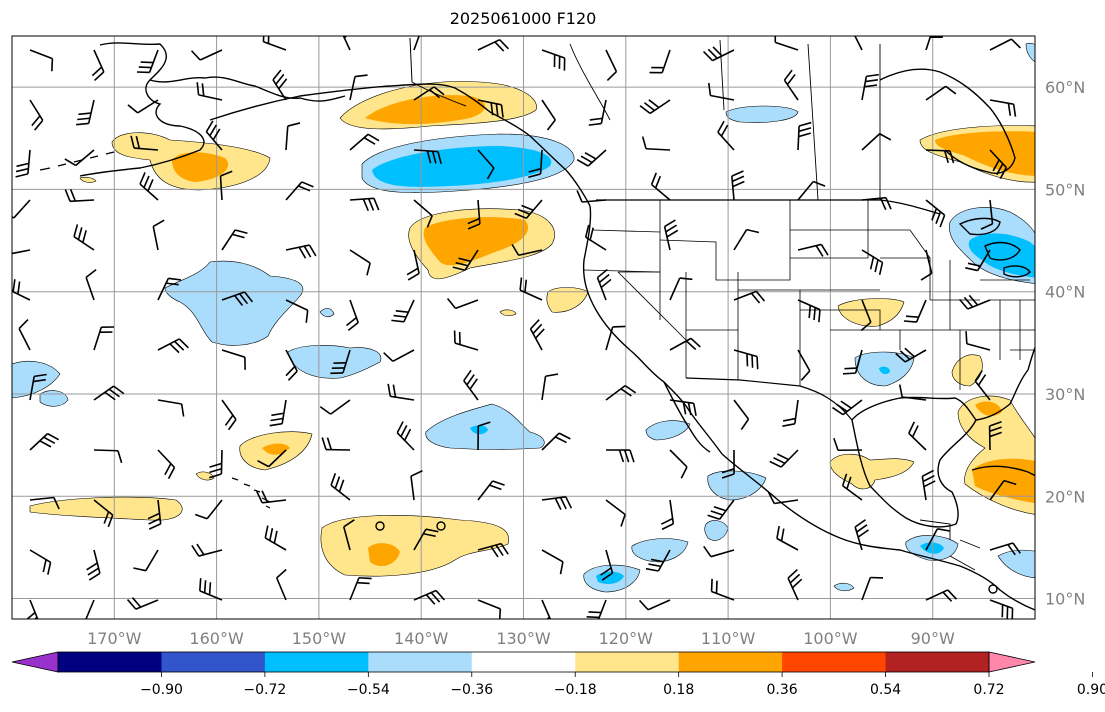 This screenshot has width=1105, height=712. I want to click on coastline-gulf-of-mexico, so click(914, 462).